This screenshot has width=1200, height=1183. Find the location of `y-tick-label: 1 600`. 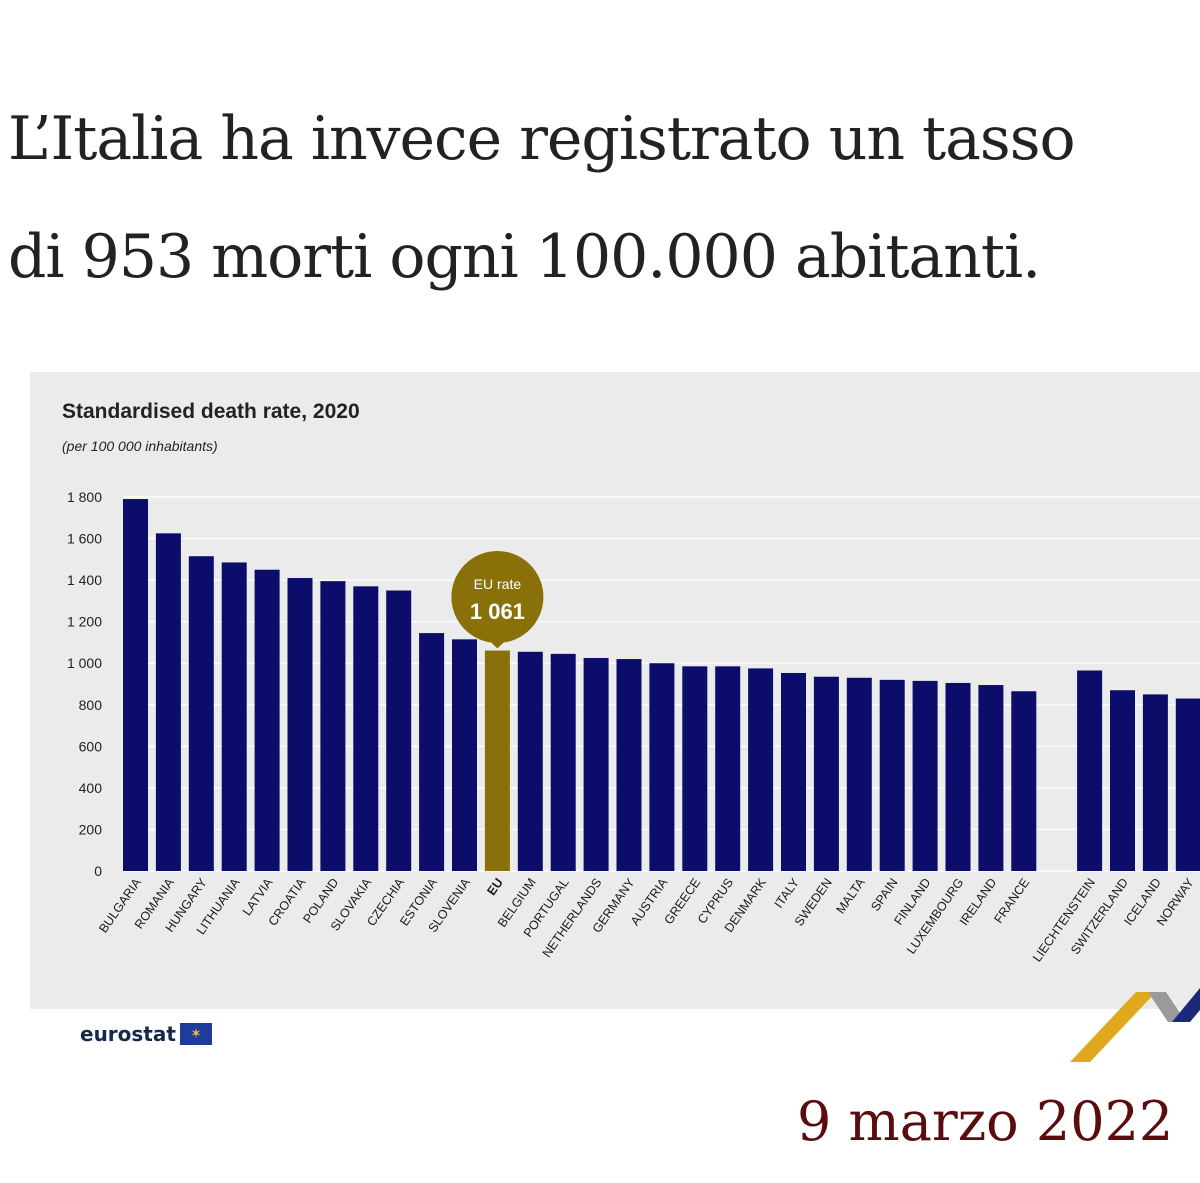

y-tick-label: 1 600 is located at coordinates (84, 539).